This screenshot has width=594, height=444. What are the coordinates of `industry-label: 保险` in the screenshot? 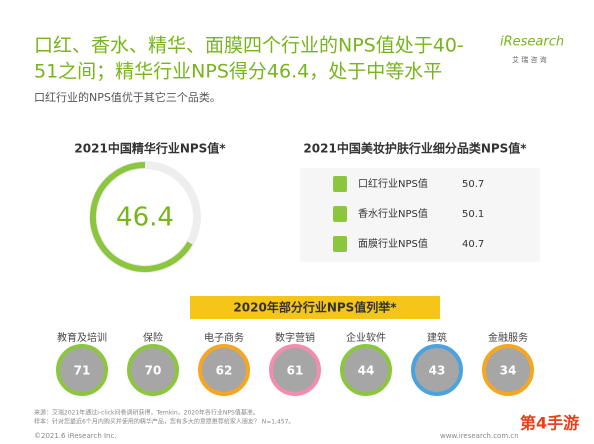 It's located at (153, 337).